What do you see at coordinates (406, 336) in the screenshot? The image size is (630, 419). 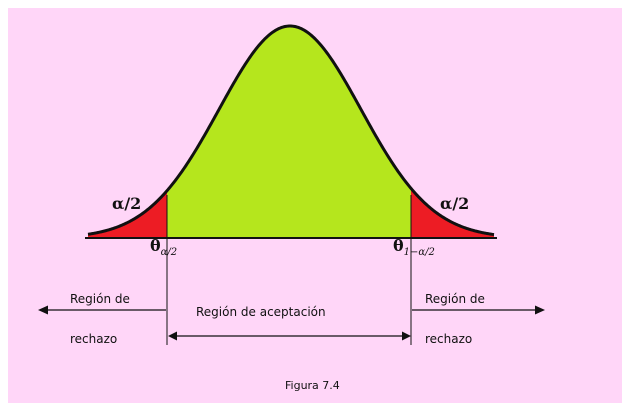 I see `acceptance-arrowhead-right` at bounding box center [406, 336].